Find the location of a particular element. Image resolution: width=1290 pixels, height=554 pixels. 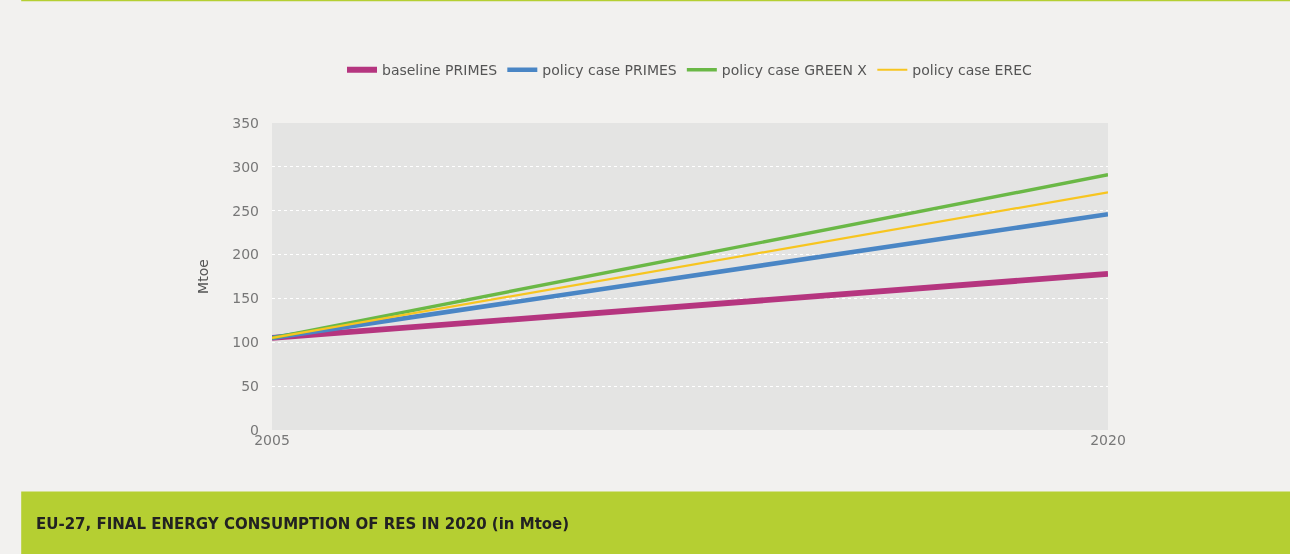

legend-label: policy case PRIMES is located at coordinates (609, 70).